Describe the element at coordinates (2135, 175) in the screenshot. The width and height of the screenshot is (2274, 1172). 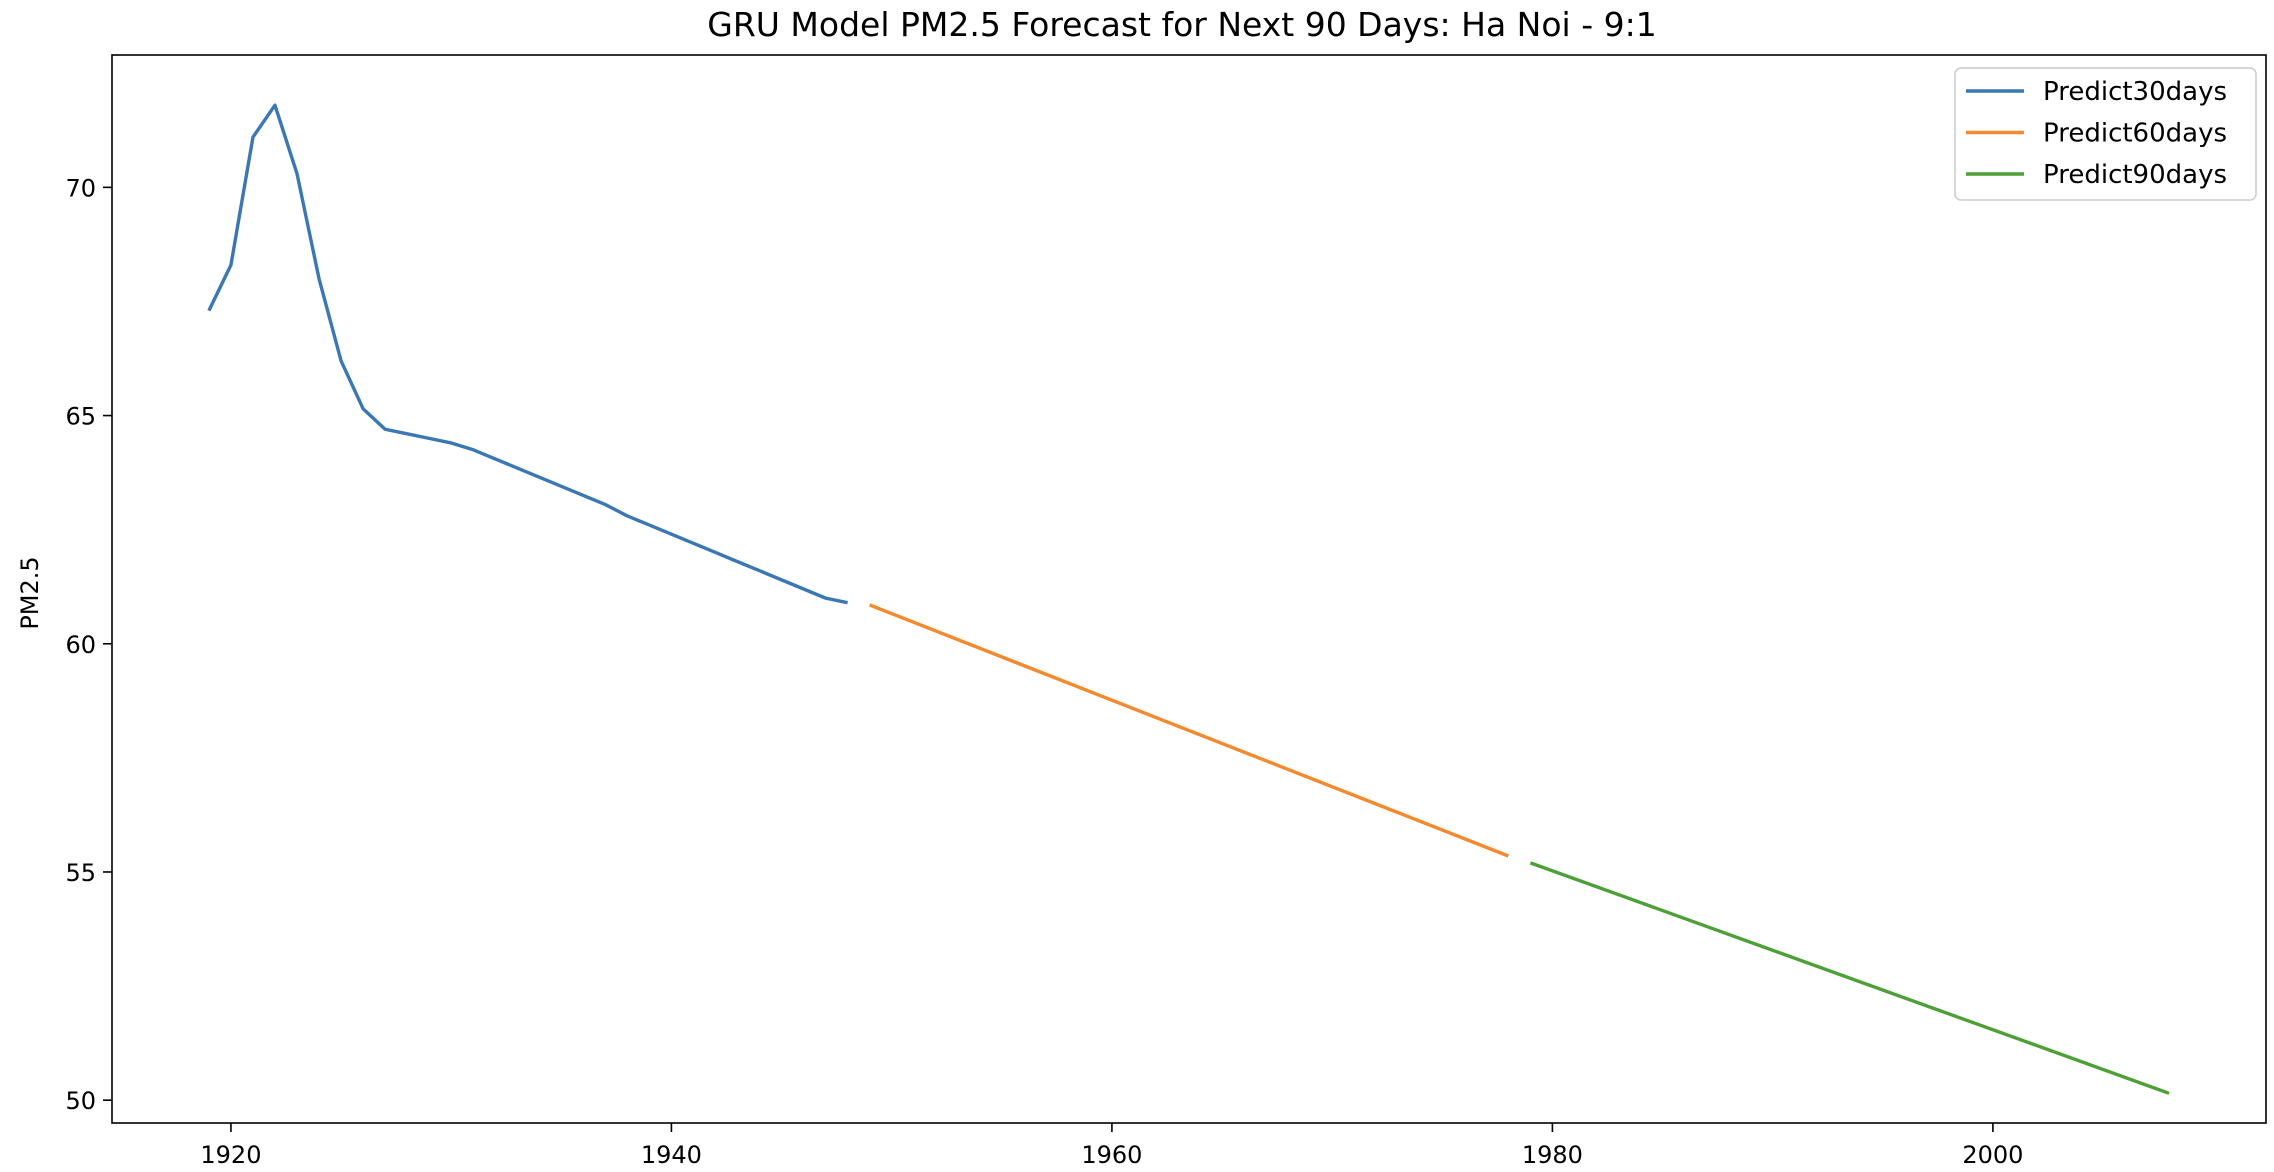
I see `legend-label-predict90days: Predict90days` at that location.